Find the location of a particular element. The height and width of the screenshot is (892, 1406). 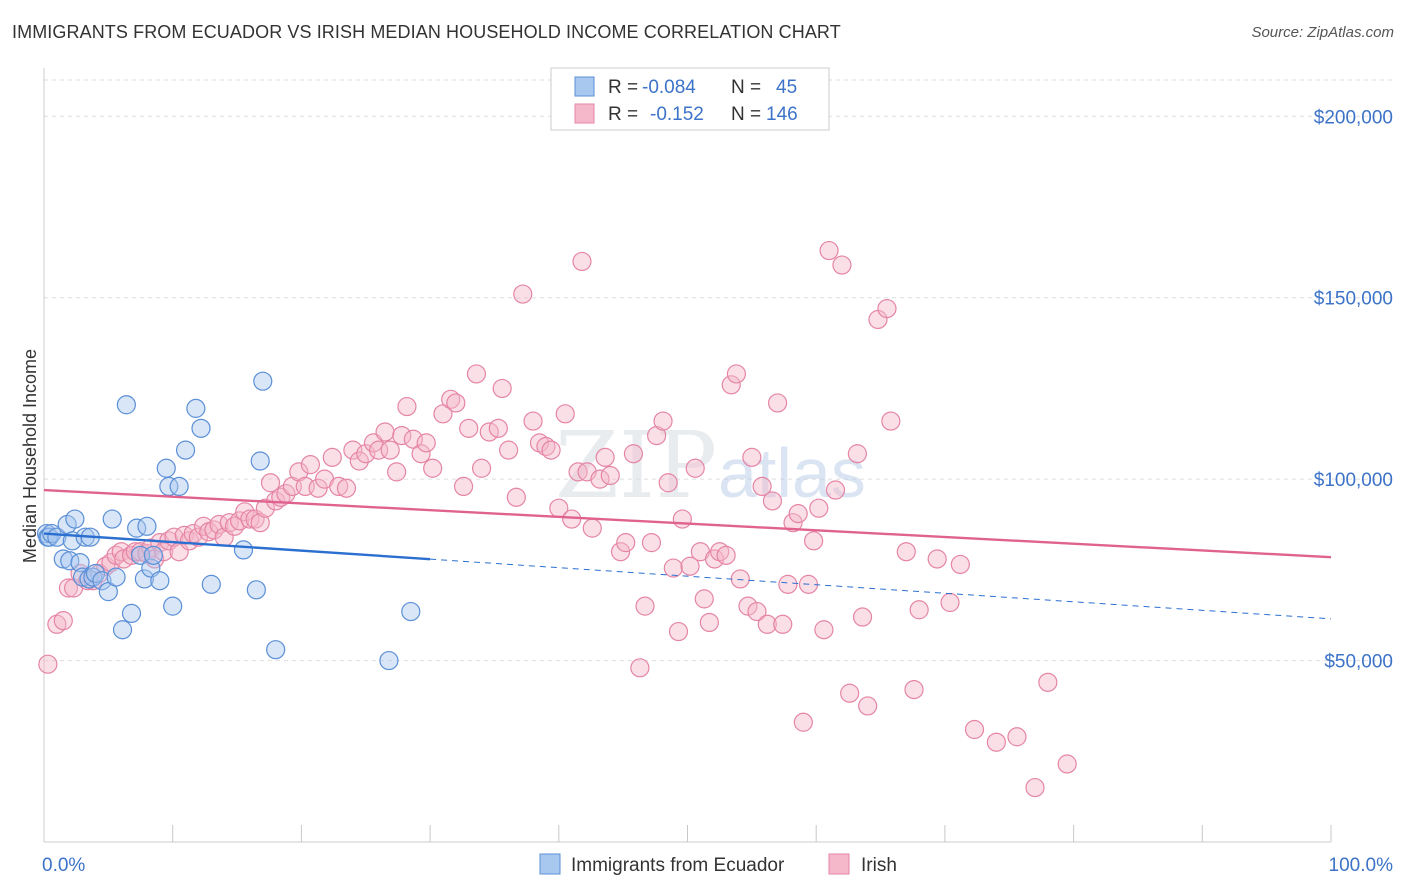

watermark-atlas: atlas is located at coordinates (792, 473).